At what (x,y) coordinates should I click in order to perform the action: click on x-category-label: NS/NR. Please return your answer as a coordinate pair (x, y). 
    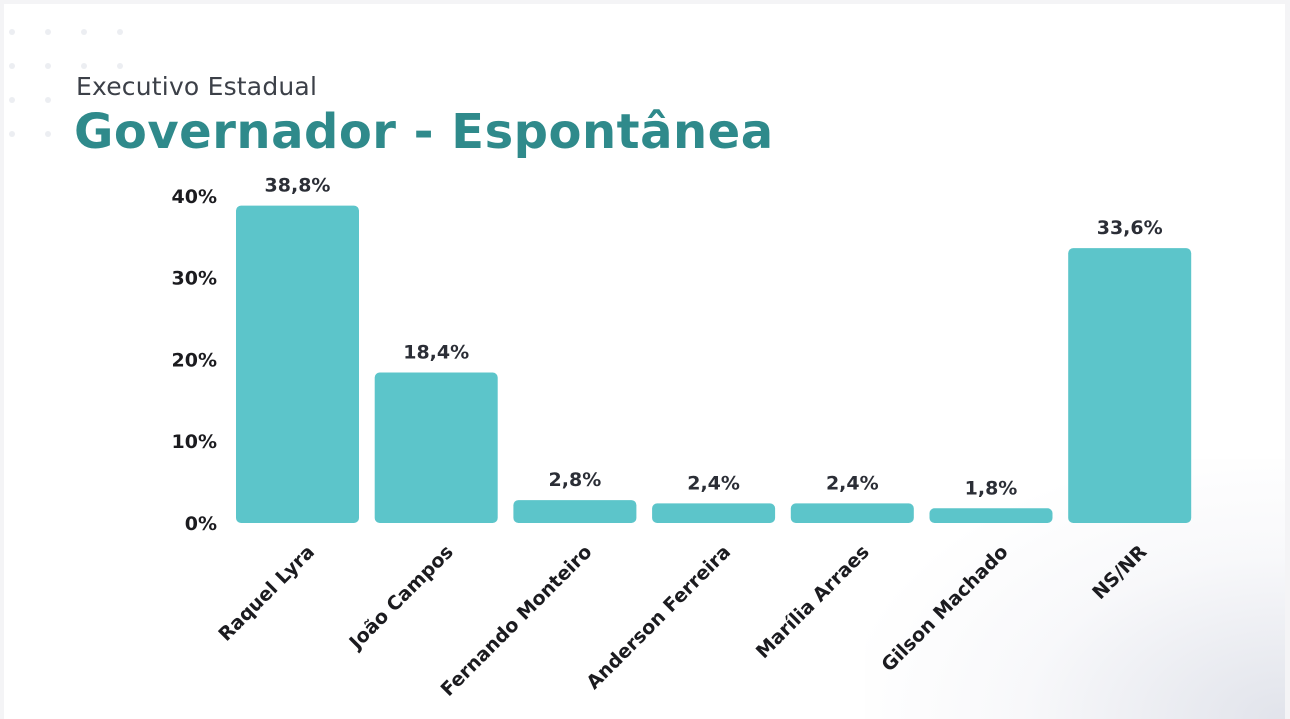
    Looking at the image, I should click on (1119, 572).